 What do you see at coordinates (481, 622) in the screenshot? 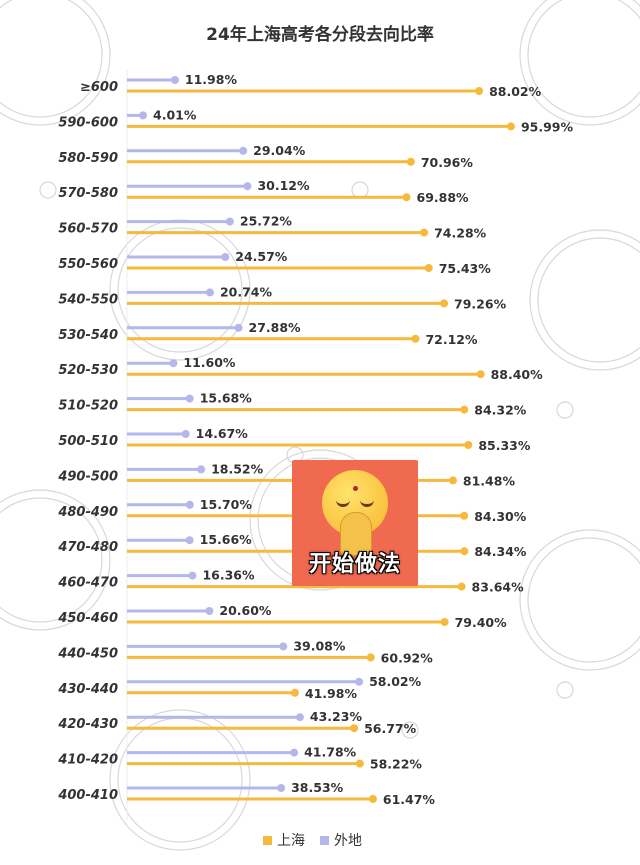
I see `data-label-shanghai: 79.40%` at bounding box center [481, 622].